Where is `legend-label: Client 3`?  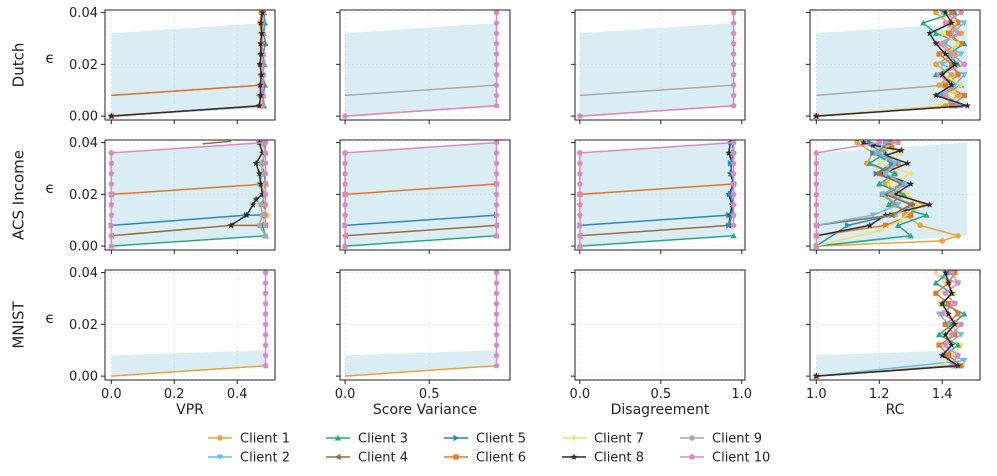 legend-label: Client 3 is located at coordinates (383, 439).